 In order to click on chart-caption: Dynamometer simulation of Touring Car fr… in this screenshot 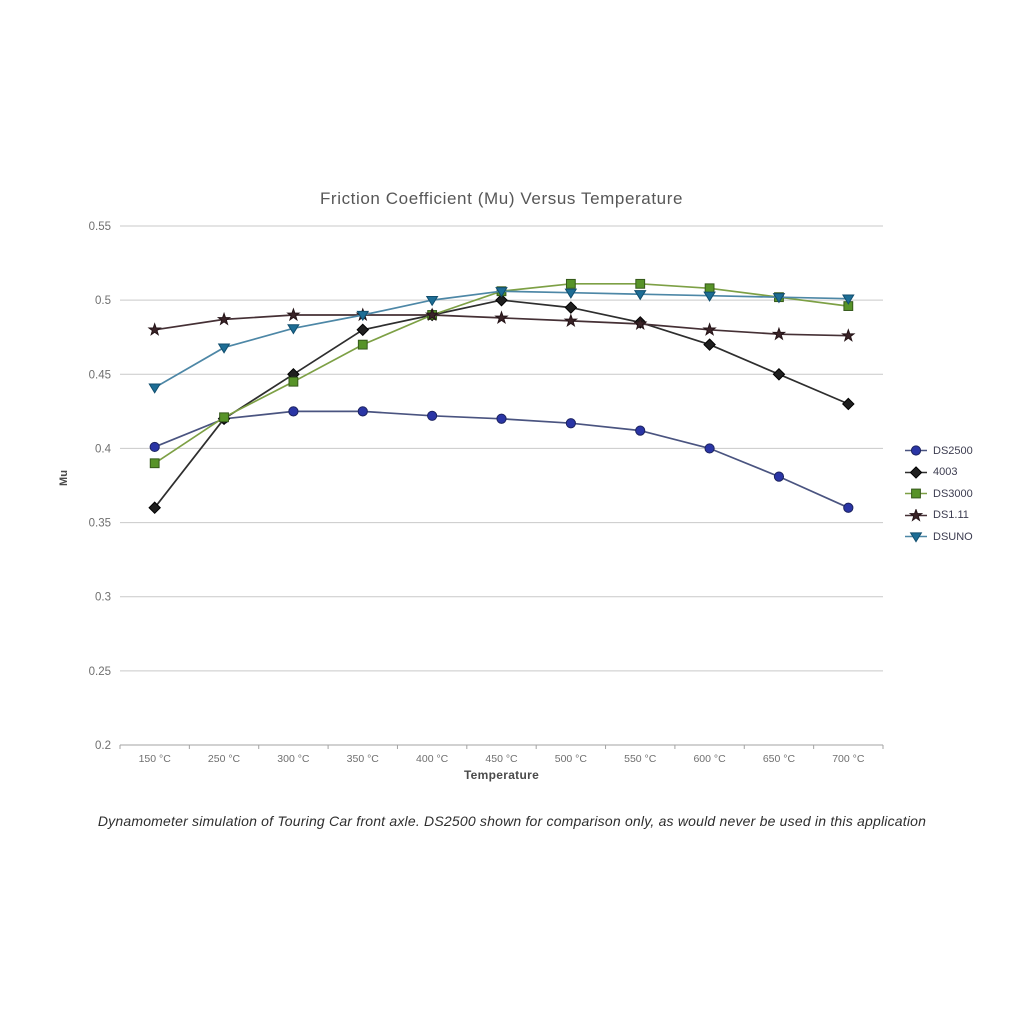, I will do `click(512, 821)`.